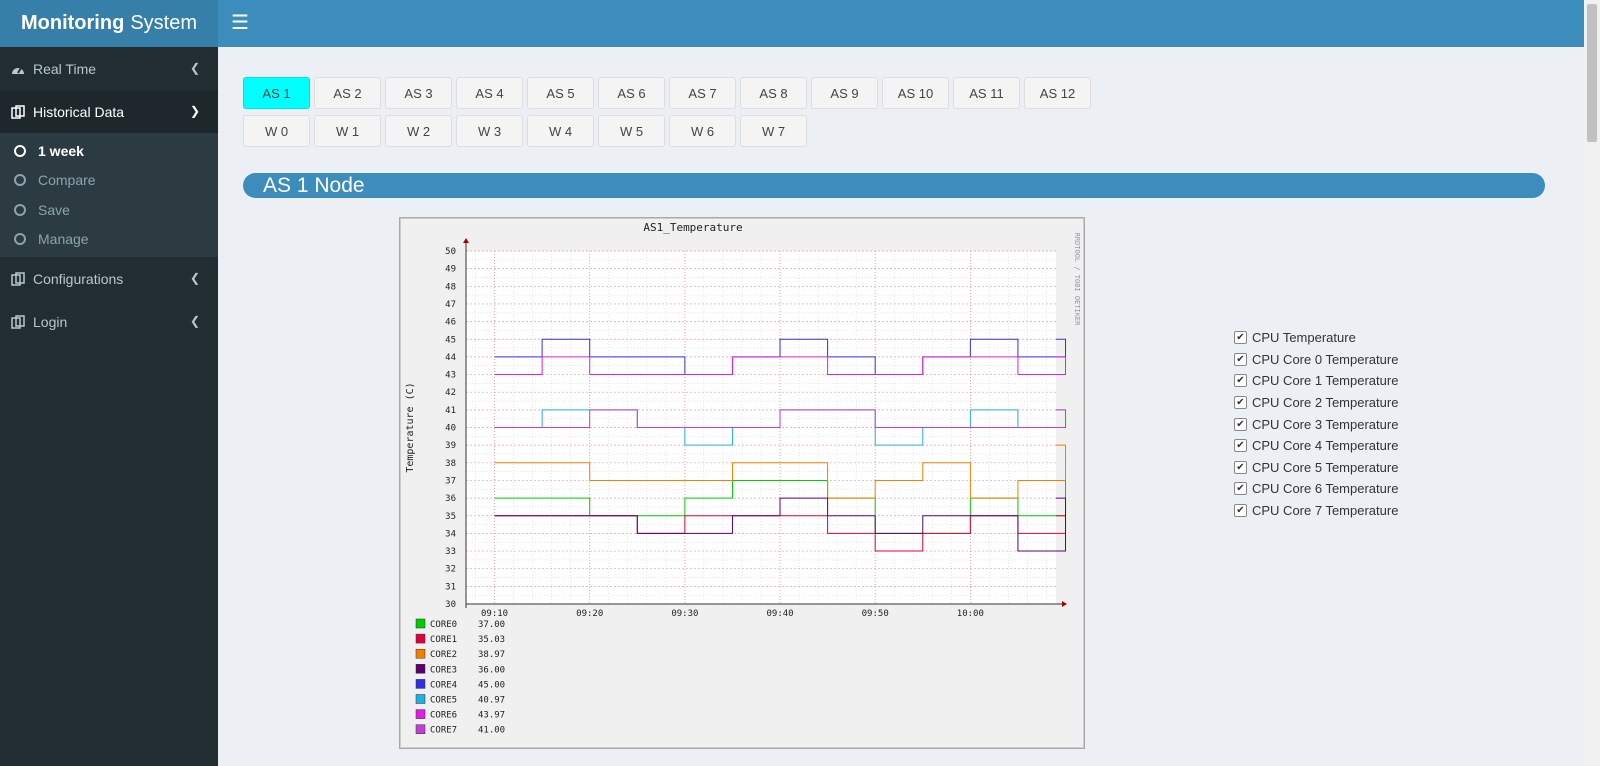 This screenshot has width=1600, height=766. Describe the element at coordinates (773, 131) in the screenshot. I see `w-button-7: W 7` at that location.